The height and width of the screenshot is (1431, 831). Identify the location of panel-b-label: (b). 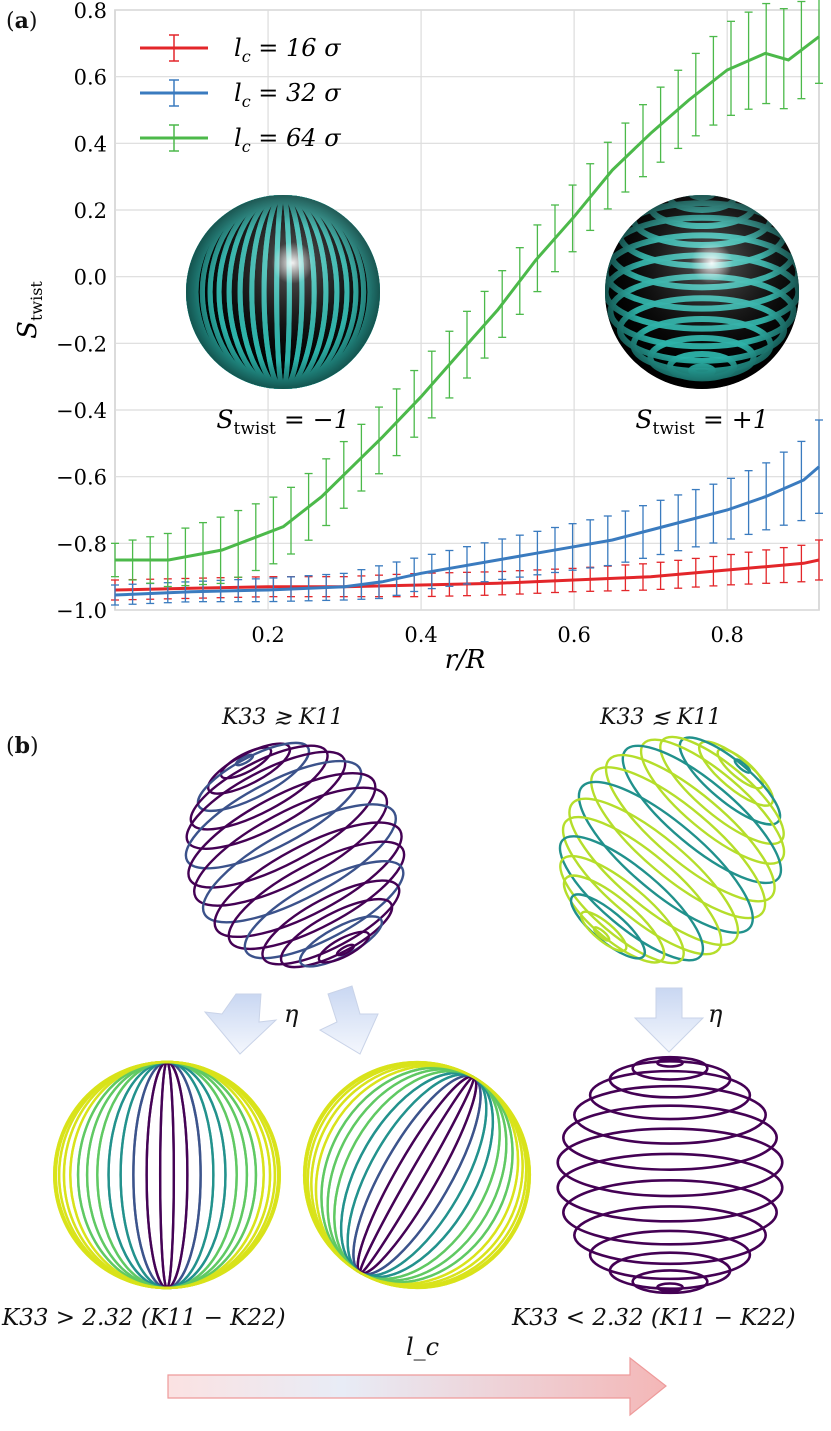
(22, 746).